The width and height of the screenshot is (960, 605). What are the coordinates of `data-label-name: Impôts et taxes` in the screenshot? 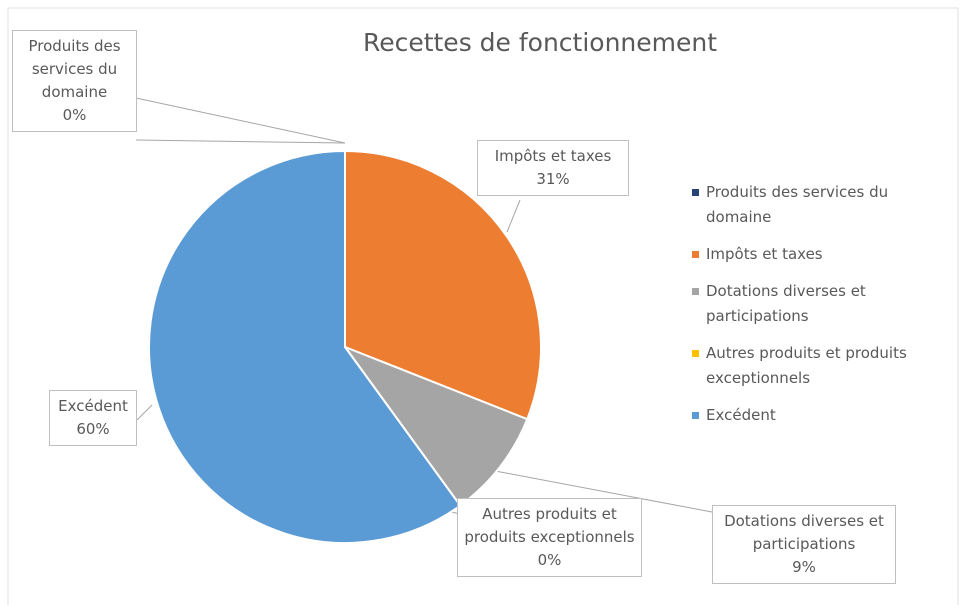 It's located at (553, 156).